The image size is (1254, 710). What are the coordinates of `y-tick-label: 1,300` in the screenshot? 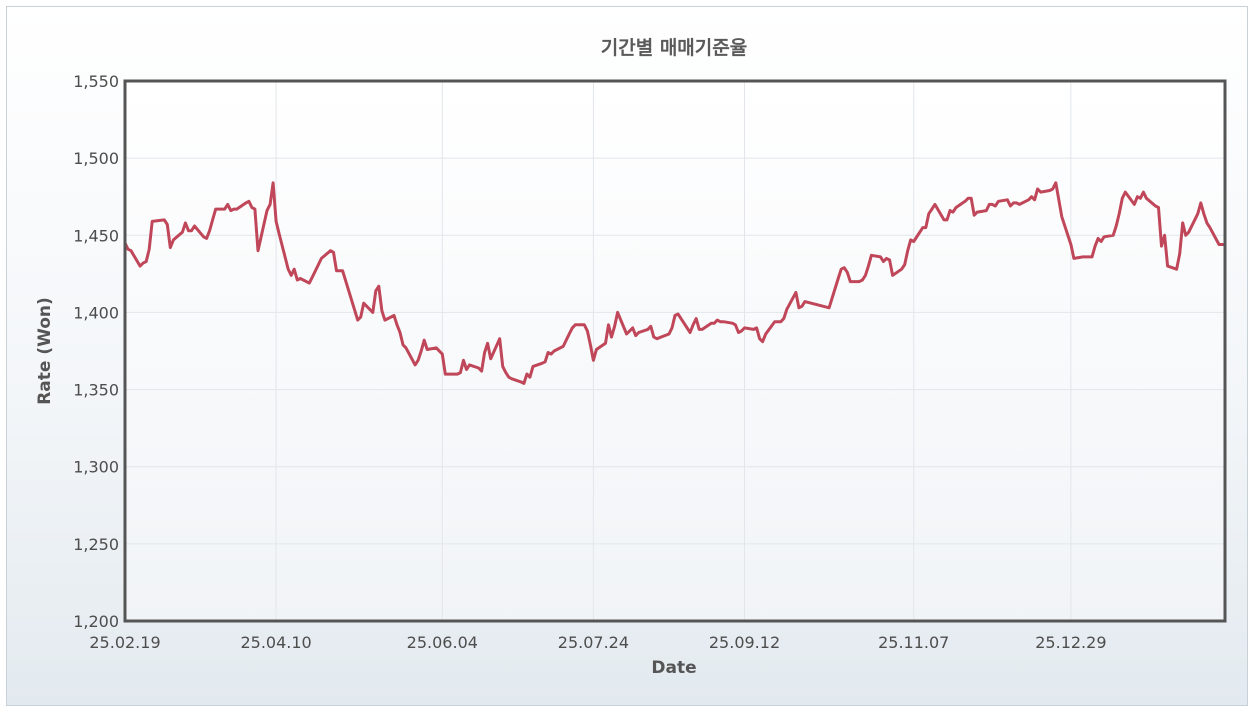 It's located at (96, 467).